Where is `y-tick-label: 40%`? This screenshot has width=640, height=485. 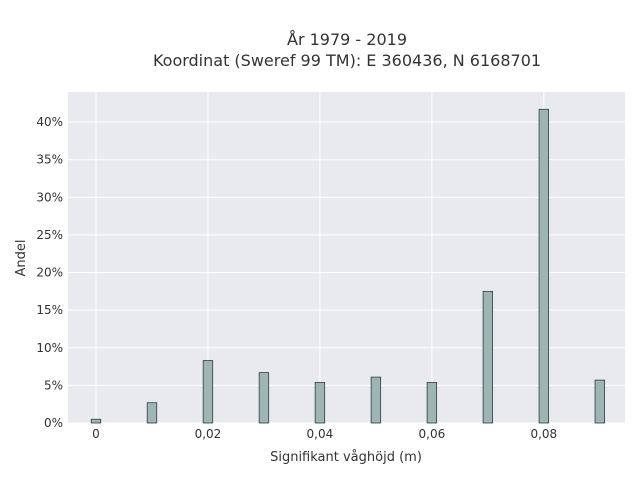 y-tick-label: 40% is located at coordinates (49, 122).